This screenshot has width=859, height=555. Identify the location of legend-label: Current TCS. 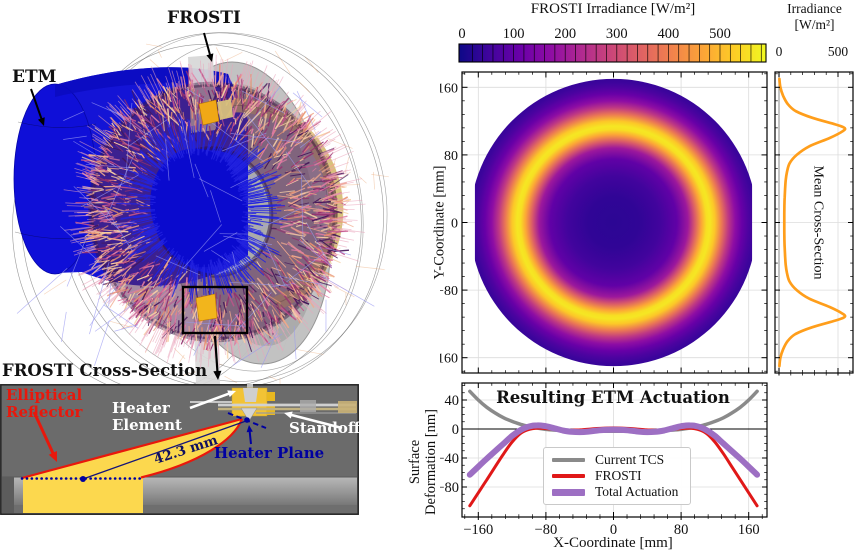
(630, 459).